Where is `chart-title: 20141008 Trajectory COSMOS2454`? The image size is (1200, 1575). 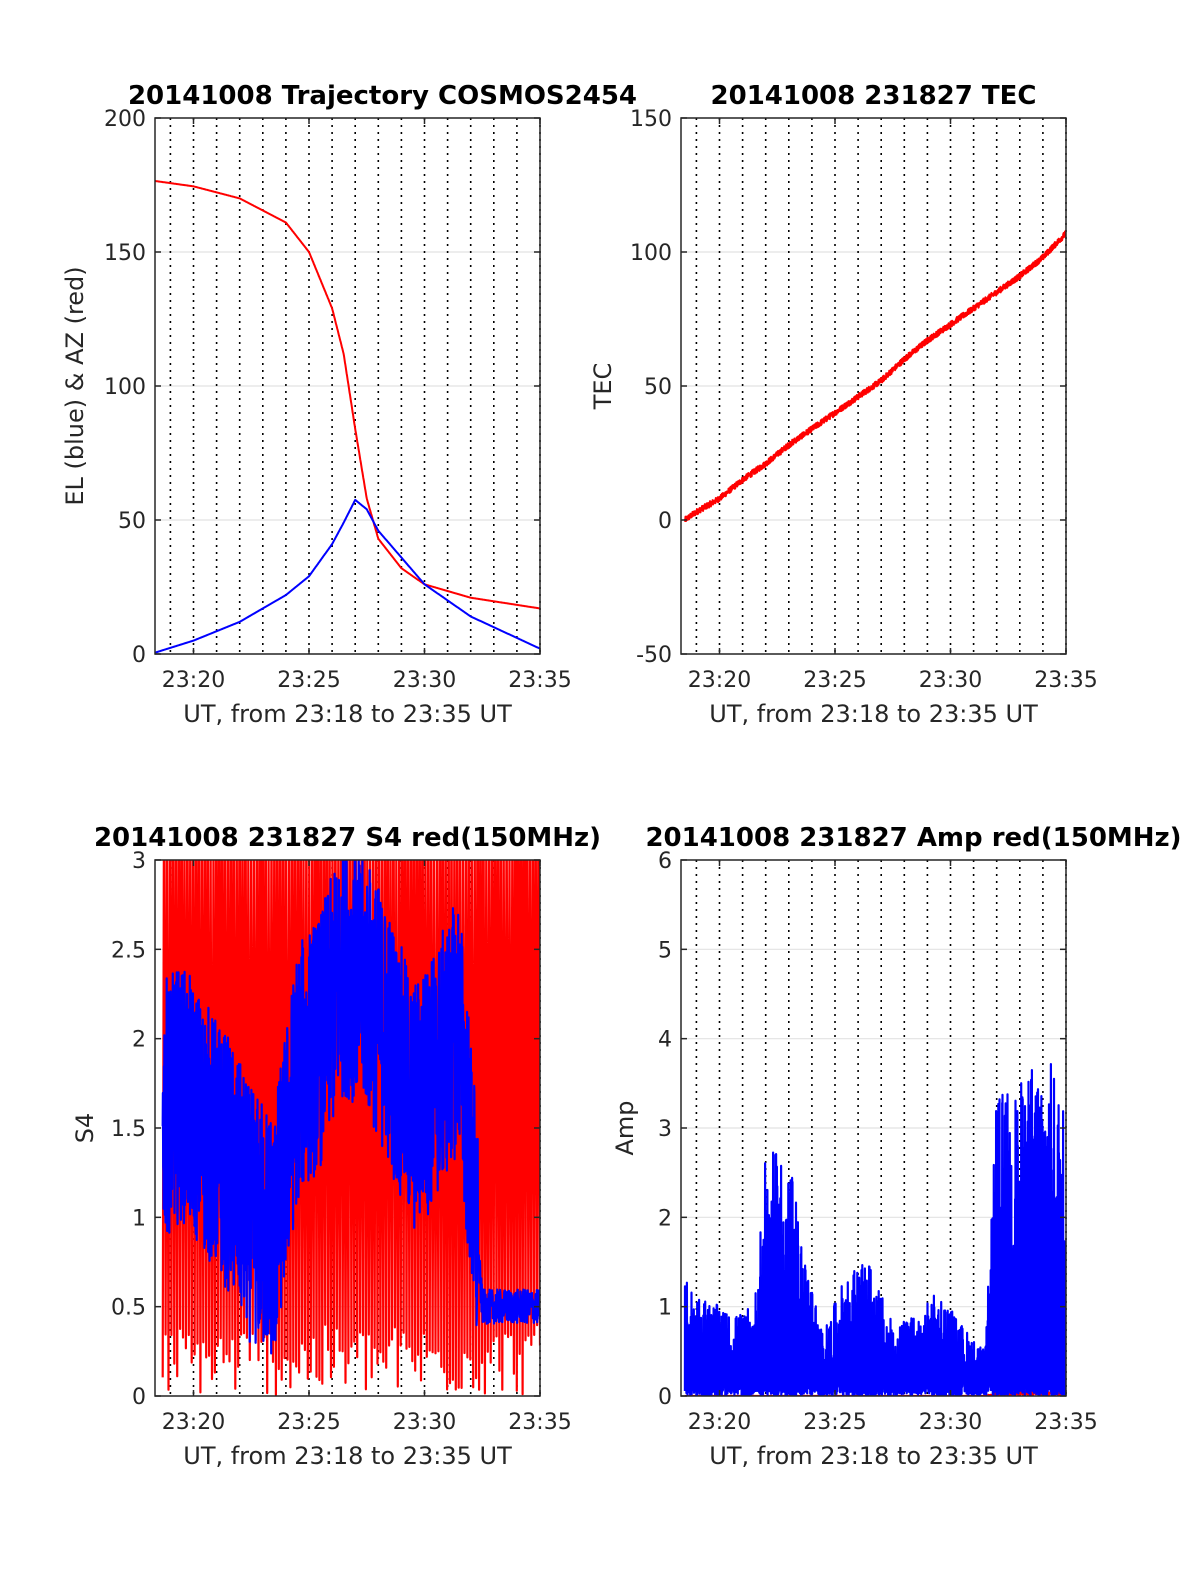 chart-title: 20141008 Trajectory COSMOS2454 is located at coordinates (382, 96).